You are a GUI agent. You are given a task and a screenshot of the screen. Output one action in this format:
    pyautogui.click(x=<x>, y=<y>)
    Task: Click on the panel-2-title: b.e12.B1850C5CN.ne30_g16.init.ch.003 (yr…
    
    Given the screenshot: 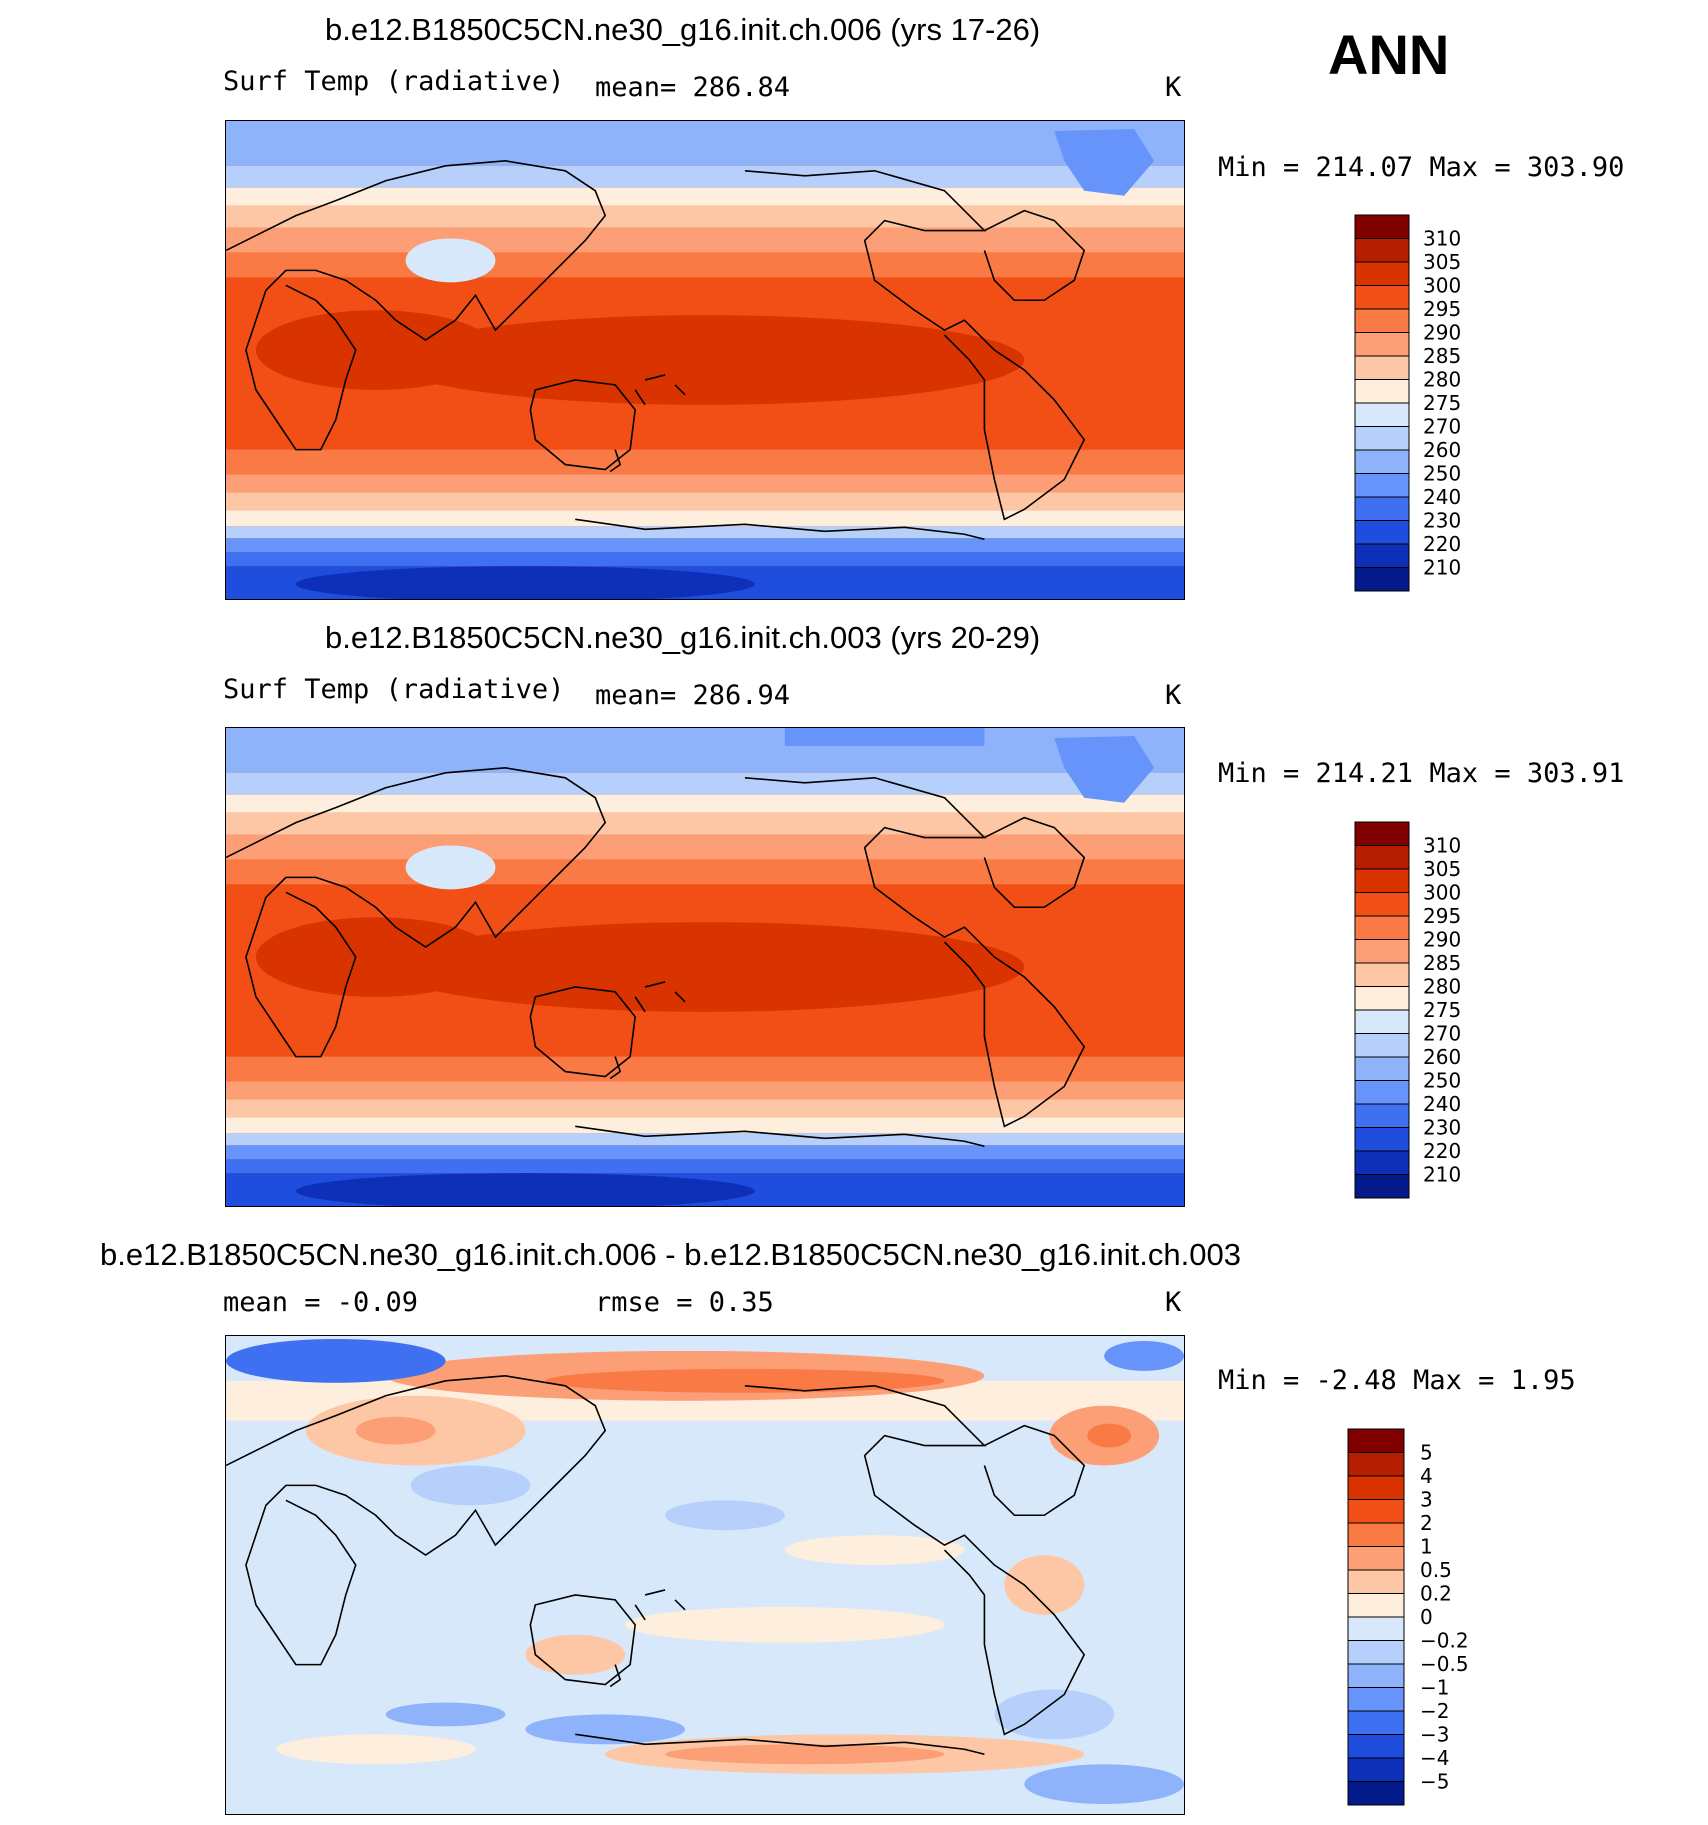 What is the action you would take?
    pyautogui.click(x=683, y=637)
    